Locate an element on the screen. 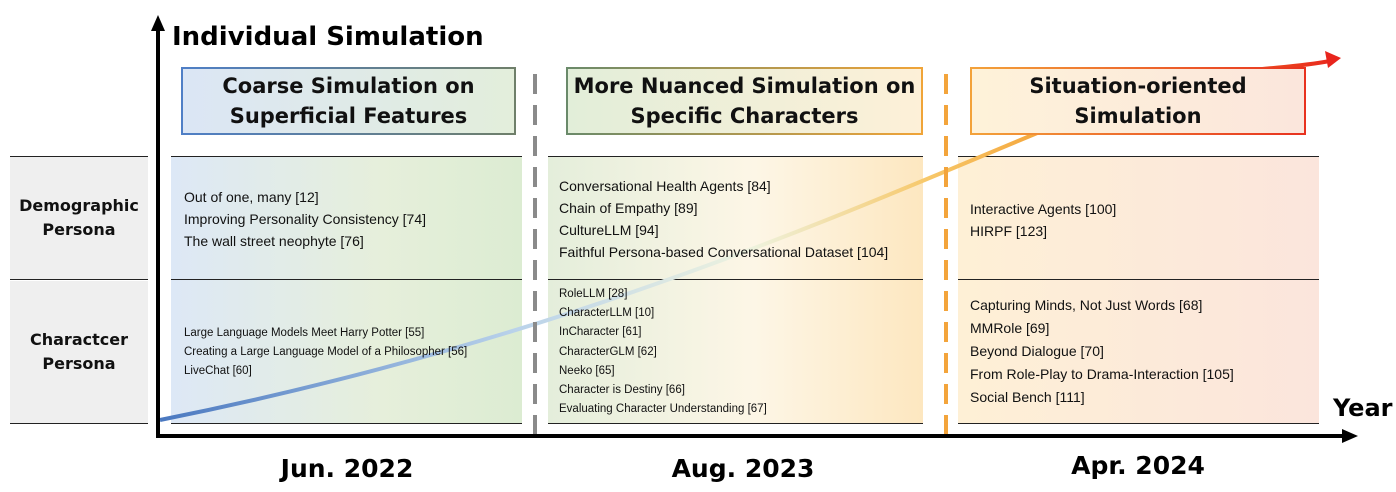 This screenshot has height=492, width=1396. list-item: The wall street neophyte [76] is located at coordinates (274, 241).